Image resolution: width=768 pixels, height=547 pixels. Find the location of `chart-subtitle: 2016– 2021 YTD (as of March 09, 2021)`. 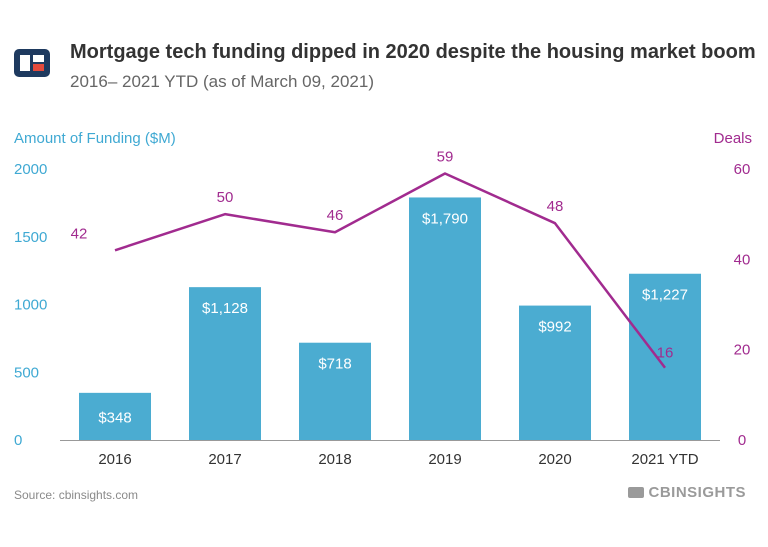

chart-subtitle: 2016– 2021 YTD (as of March 09, 2021) is located at coordinates (222, 81).